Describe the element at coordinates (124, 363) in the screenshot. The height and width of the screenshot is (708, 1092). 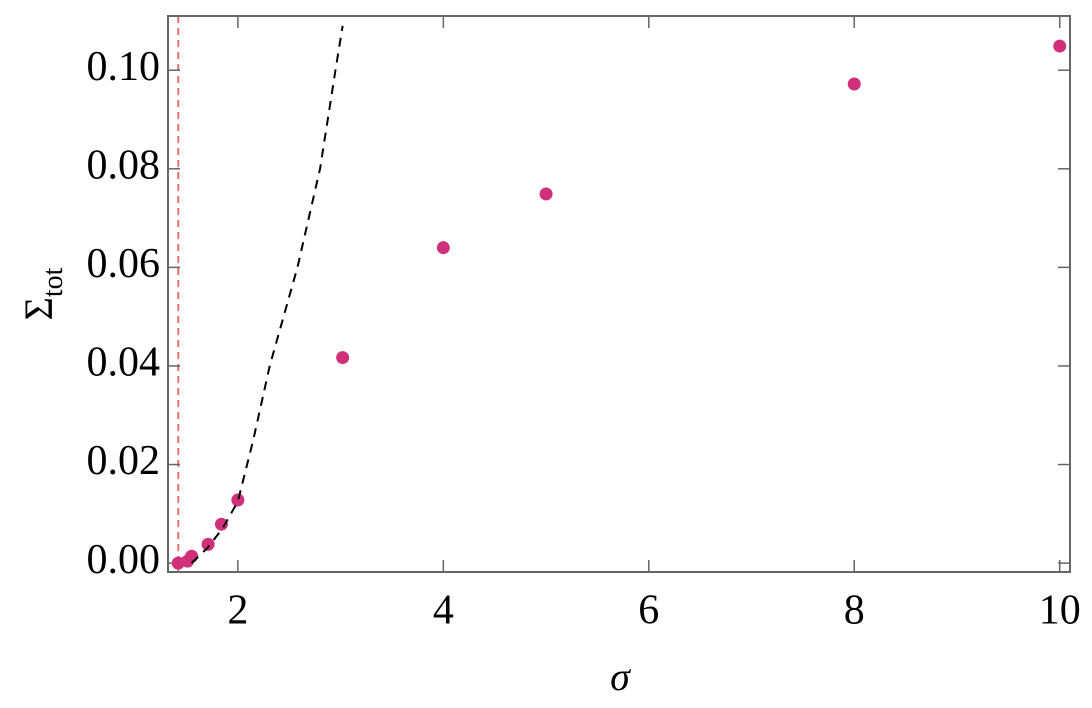
I see `y-tick-label: 0.04` at that location.